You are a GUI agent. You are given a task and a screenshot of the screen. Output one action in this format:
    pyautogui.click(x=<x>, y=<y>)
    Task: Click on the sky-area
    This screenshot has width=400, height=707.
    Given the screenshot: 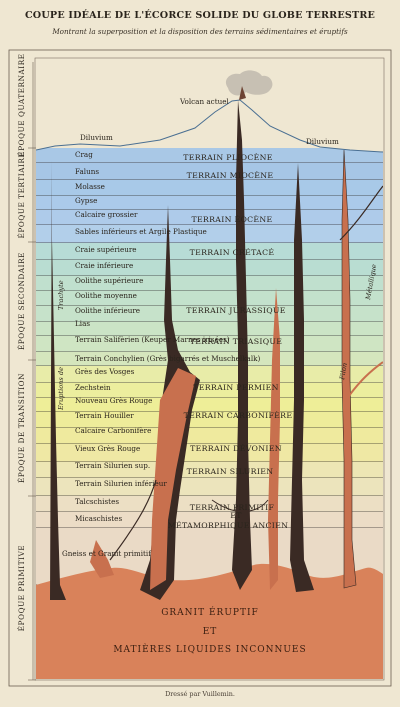 What is the action you would take?
    pyautogui.click(x=209, y=105)
    